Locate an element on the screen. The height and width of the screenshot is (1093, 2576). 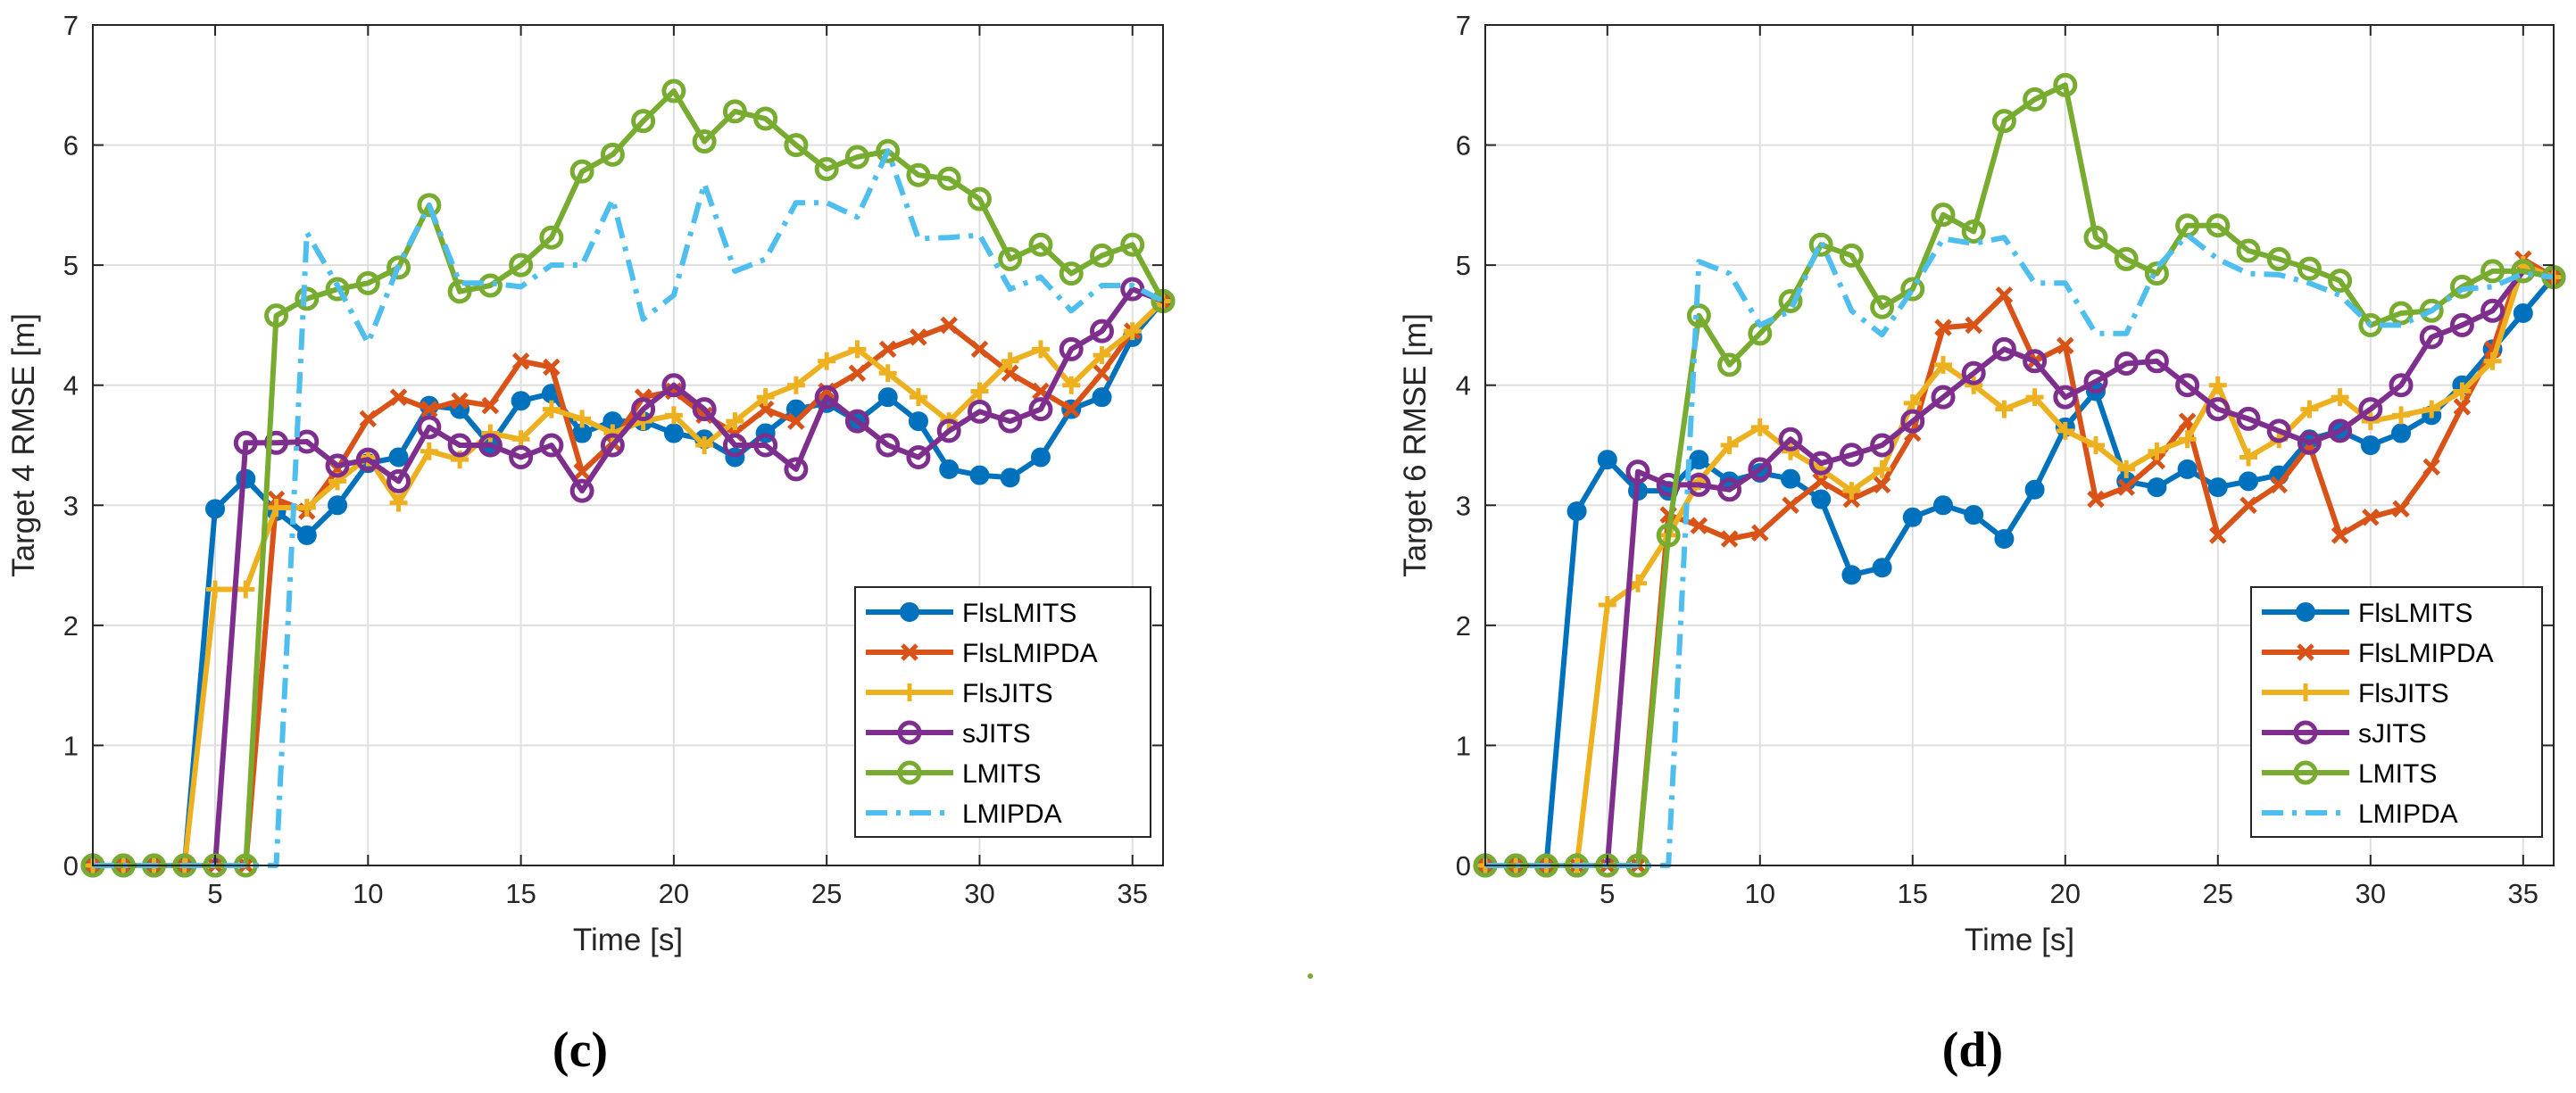
y-tick-label: 1 is located at coordinates (71, 745).